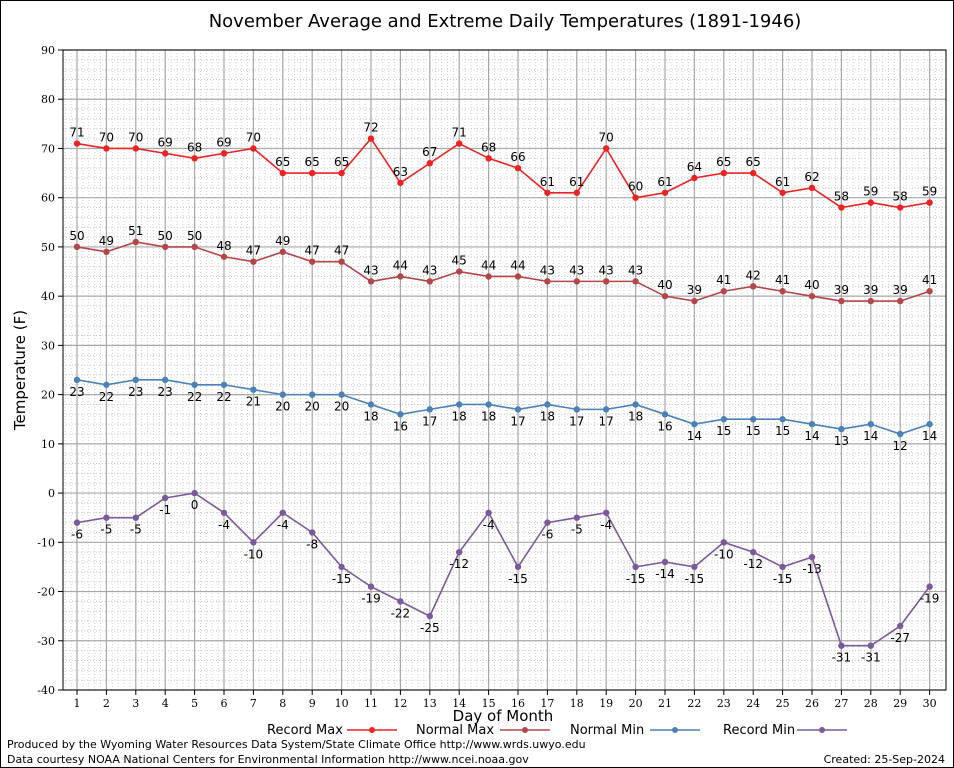  What do you see at coordinates (76, 236) in the screenshot?
I see `data-label-normal-max: 50` at bounding box center [76, 236].